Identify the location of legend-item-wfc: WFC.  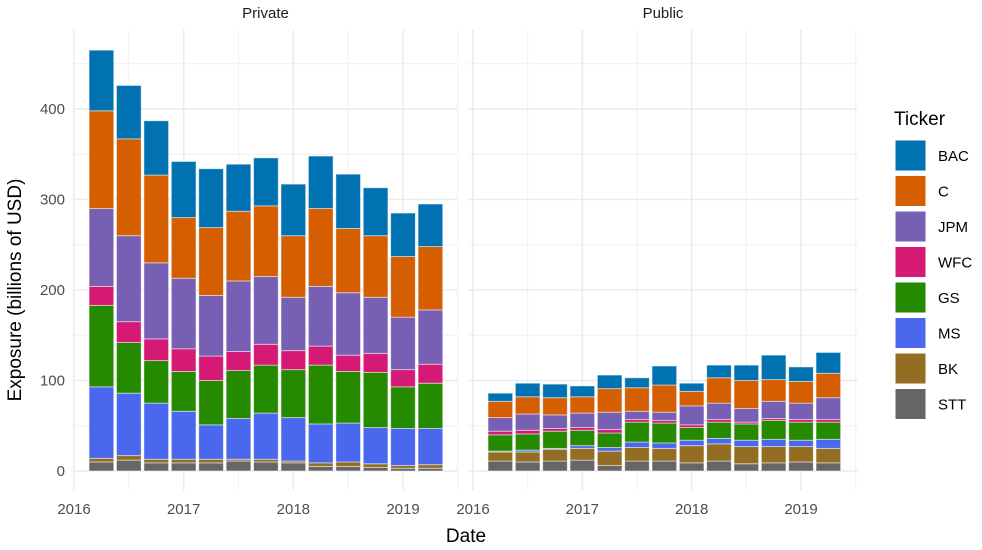
(933, 262).